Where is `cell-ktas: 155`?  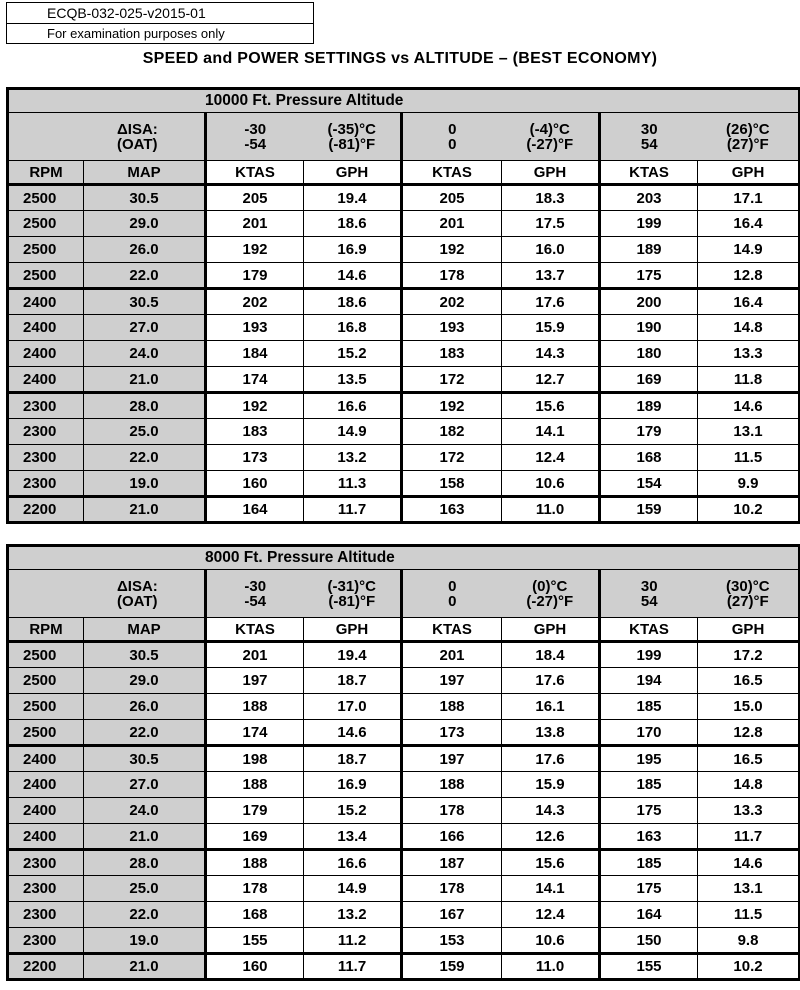 cell-ktas: 155 is located at coordinates (648, 966).